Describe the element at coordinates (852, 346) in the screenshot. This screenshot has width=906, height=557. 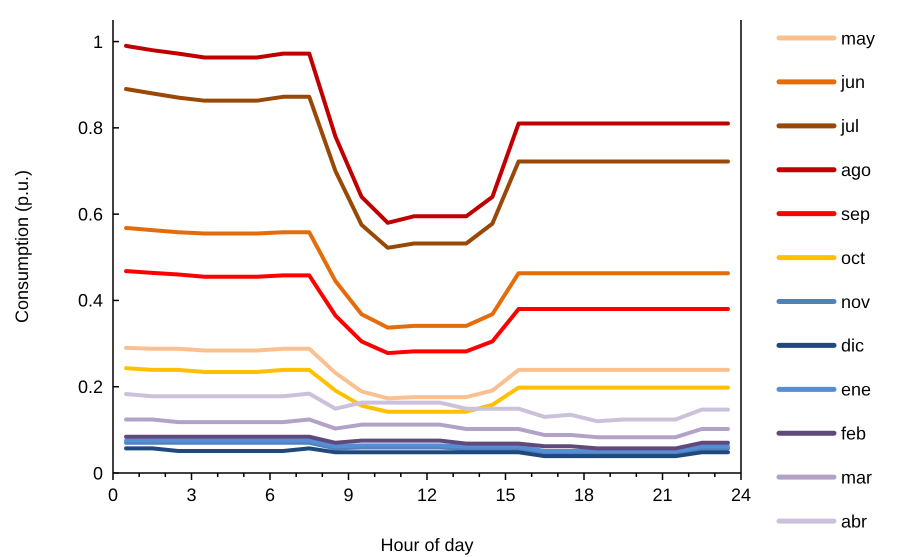
I see `legend-label: dic` at that location.